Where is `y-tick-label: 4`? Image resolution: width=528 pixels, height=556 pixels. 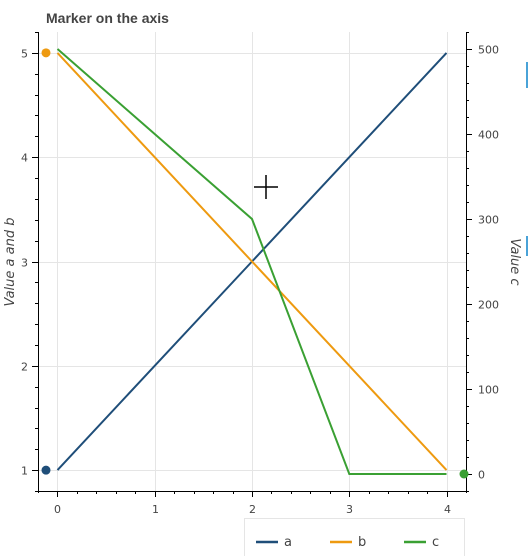 y-tick-label: 4 is located at coordinates (24, 158).